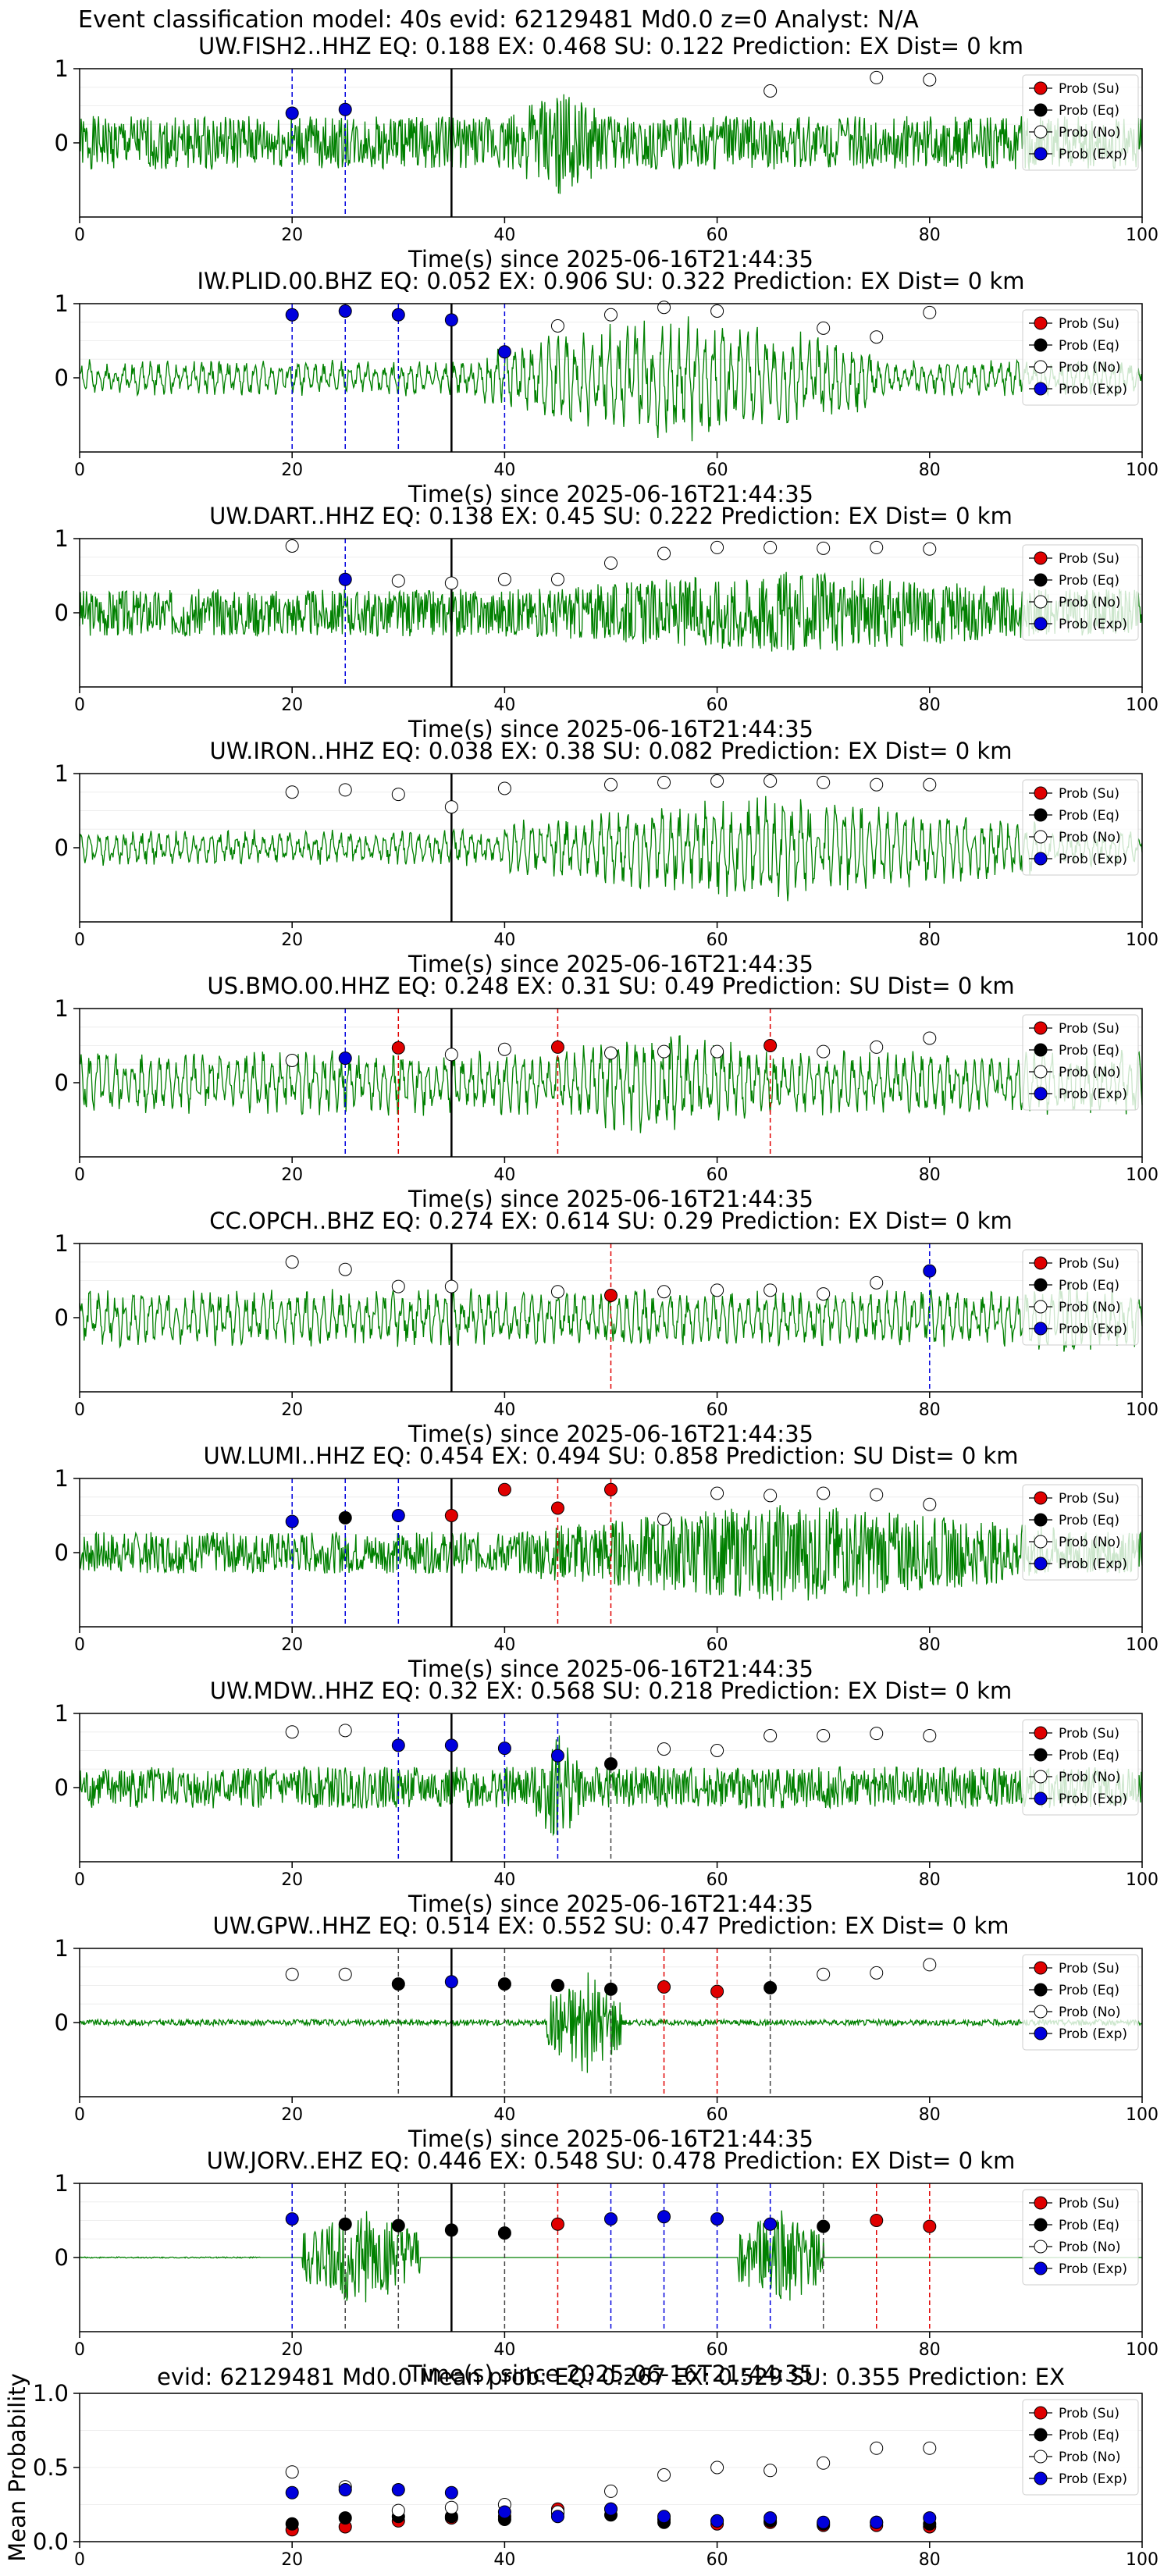 This screenshot has height=2576, width=1171. I want to click on mean-marker-no, so click(451, 2507).